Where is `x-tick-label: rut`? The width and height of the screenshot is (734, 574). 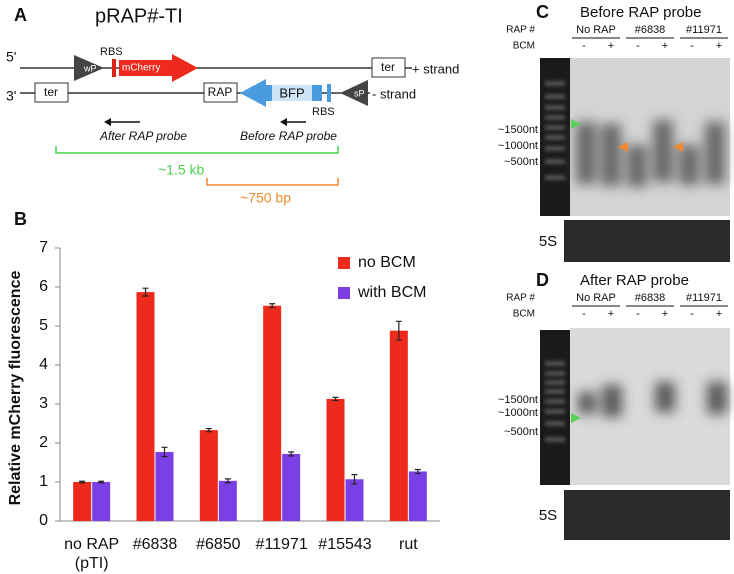 x-tick-label: rut is located at coordinates (408, 544).